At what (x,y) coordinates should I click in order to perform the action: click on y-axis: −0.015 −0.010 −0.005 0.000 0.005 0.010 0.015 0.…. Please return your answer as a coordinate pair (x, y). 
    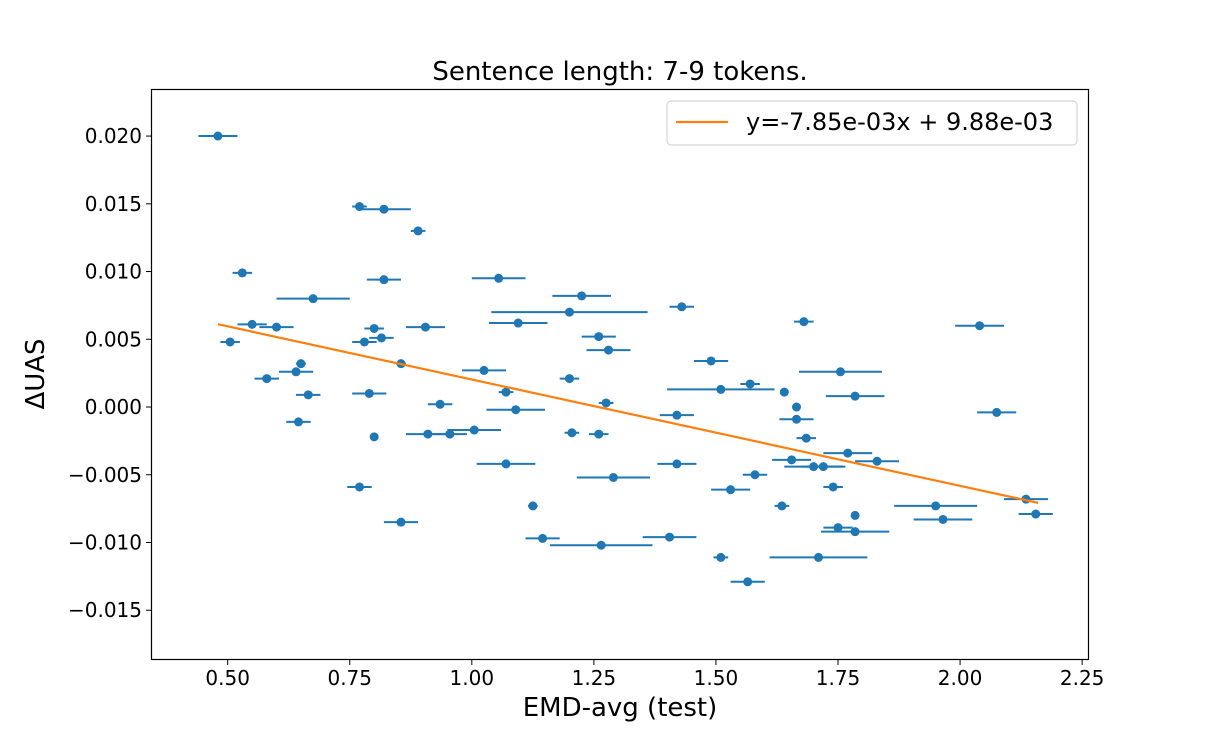
    Looking at the image, I should click on (110, 373).